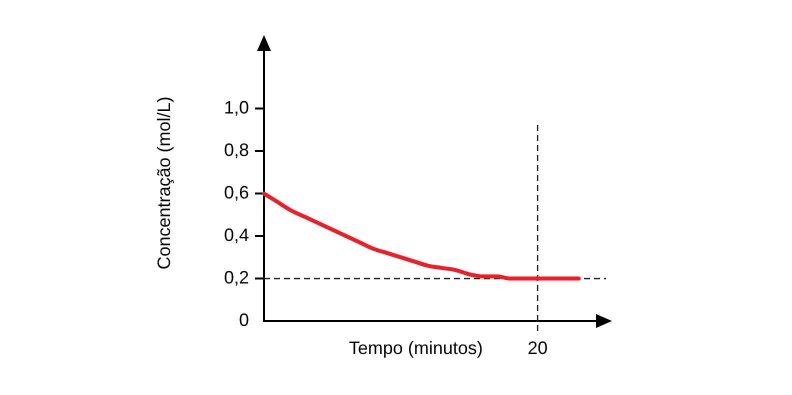 The height and width of the screenshot is (395, 792). I want to click on y-tick-label: 1,0, so click(236, 108).